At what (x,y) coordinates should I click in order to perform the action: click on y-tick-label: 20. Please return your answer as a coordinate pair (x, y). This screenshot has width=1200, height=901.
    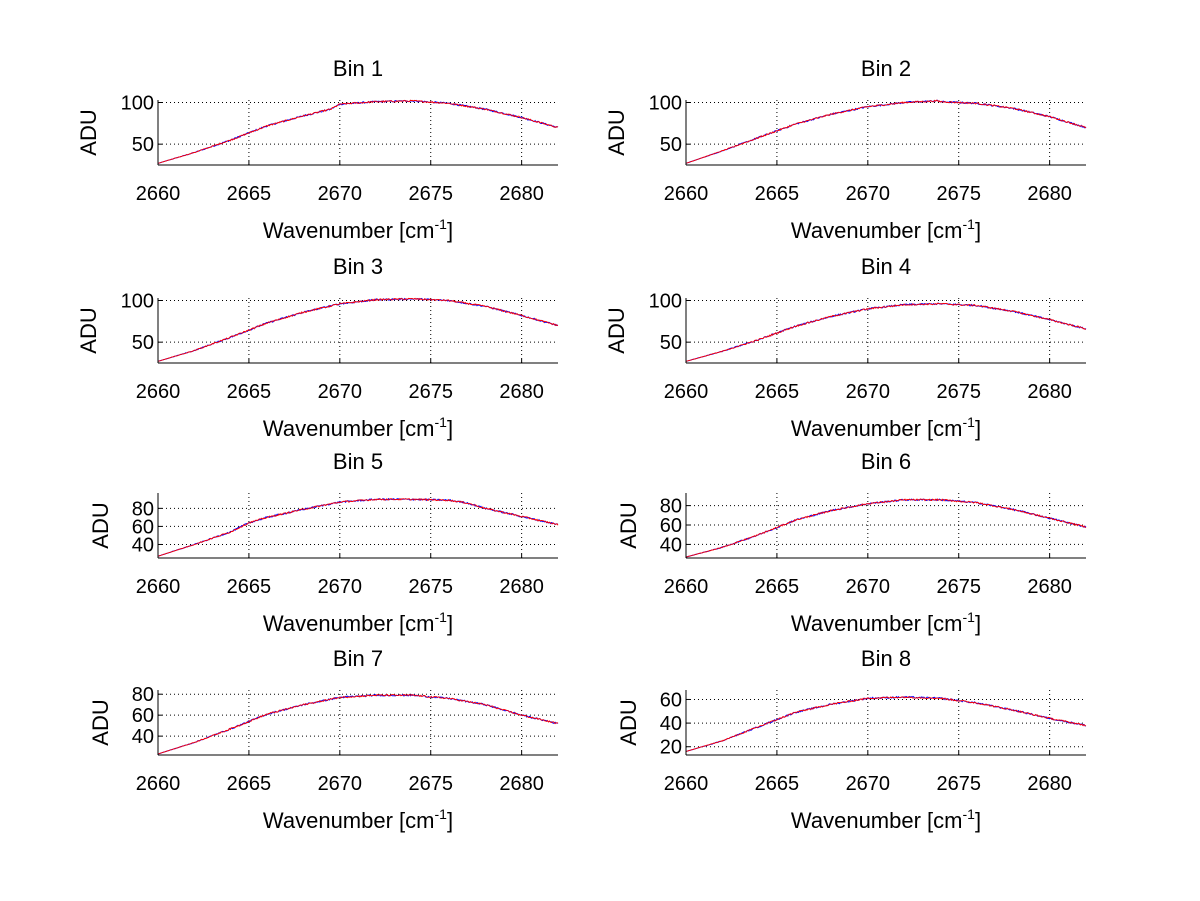
    Looking at the image, I should click on (671, 748).